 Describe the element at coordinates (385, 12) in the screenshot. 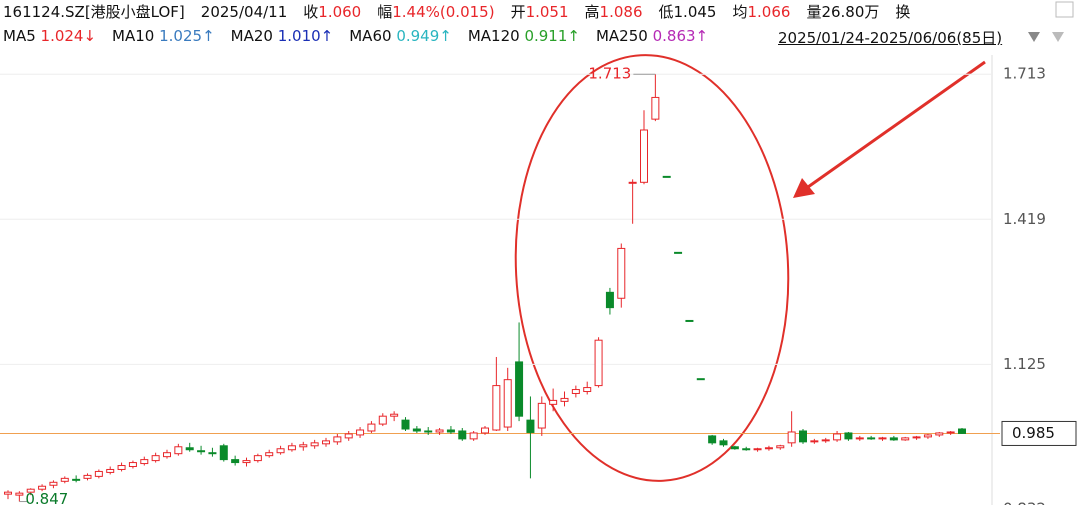

I see `field-label: 幅` at that location.